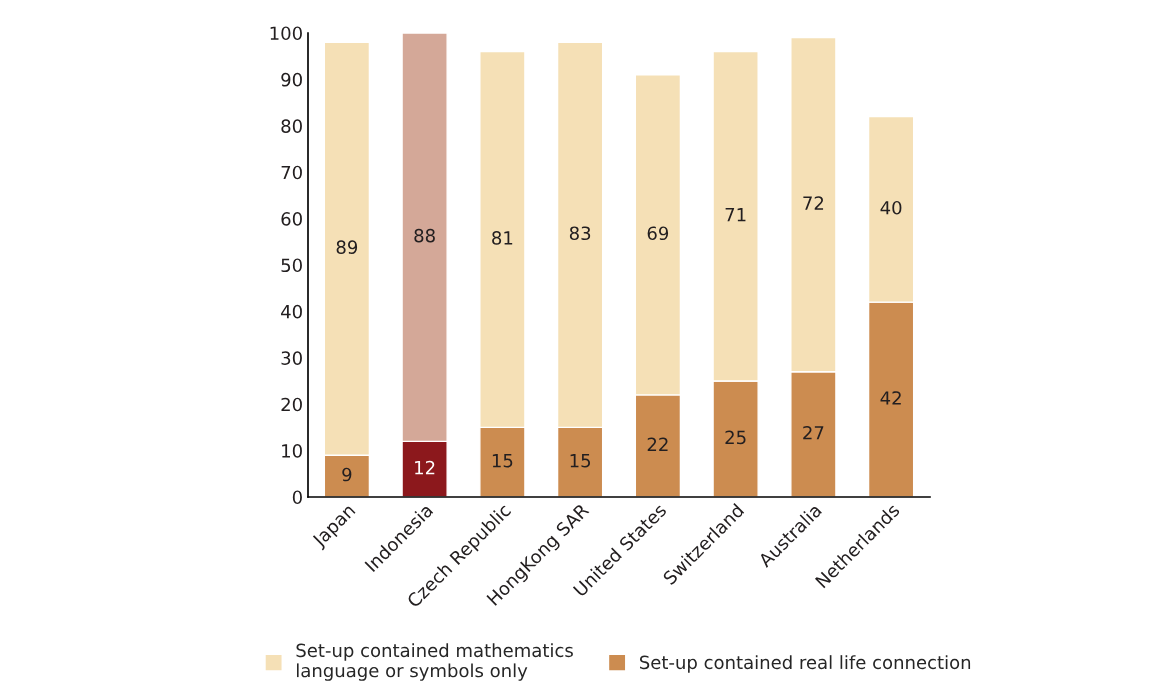 This screenshot has height=696, width=1172. Describe the element at coordinates (291, 358) in the screenshot. I see `y-tick-label: 30` at that location.